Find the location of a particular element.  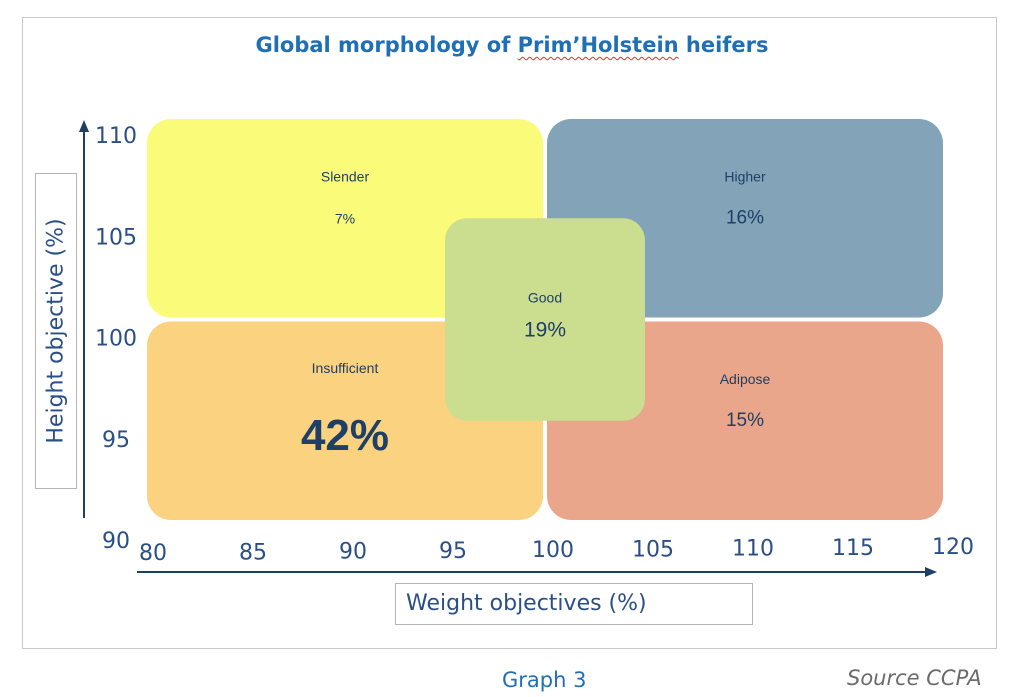

x-axis-arrow is located at coordinates (931, 572).